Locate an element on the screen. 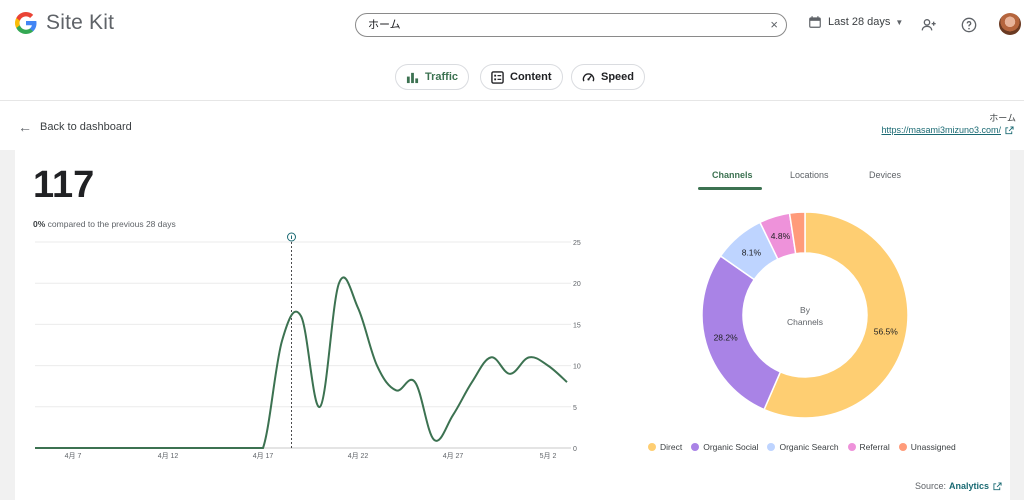  tab-content-label: Content is located at coordinates (531, 77).